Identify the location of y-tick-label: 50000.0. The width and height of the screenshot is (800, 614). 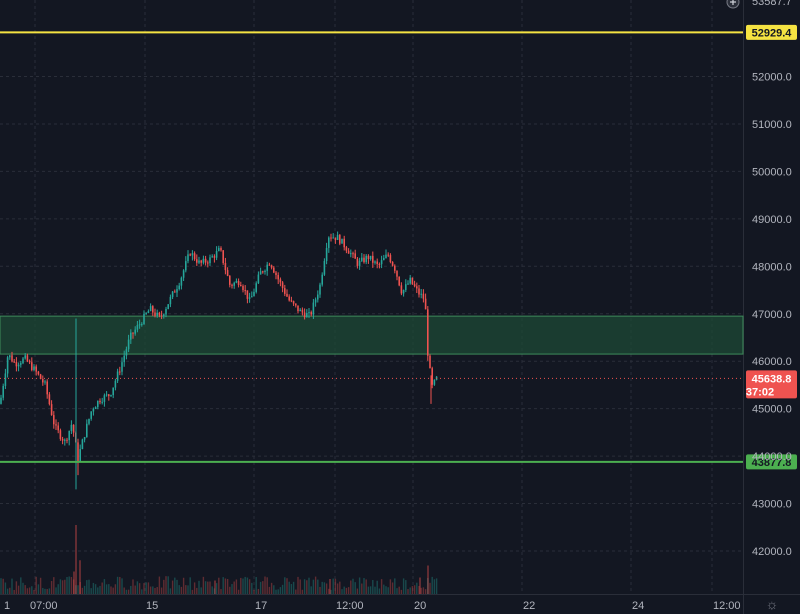
(772, 172).